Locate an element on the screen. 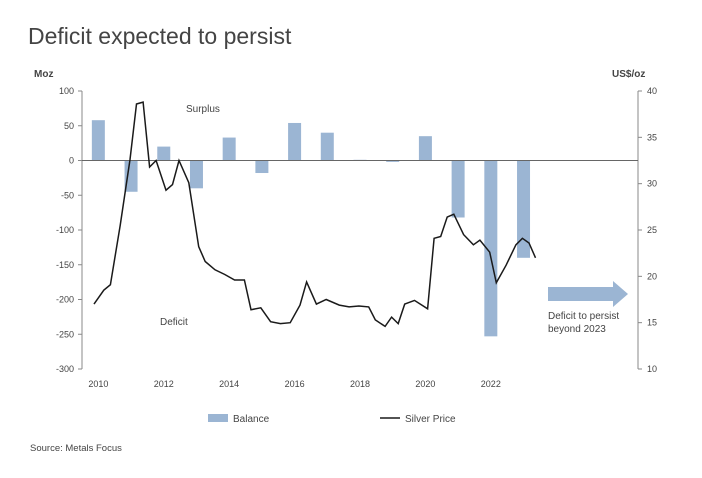  balance-bar-2019 is located at coordinates (393, 161).